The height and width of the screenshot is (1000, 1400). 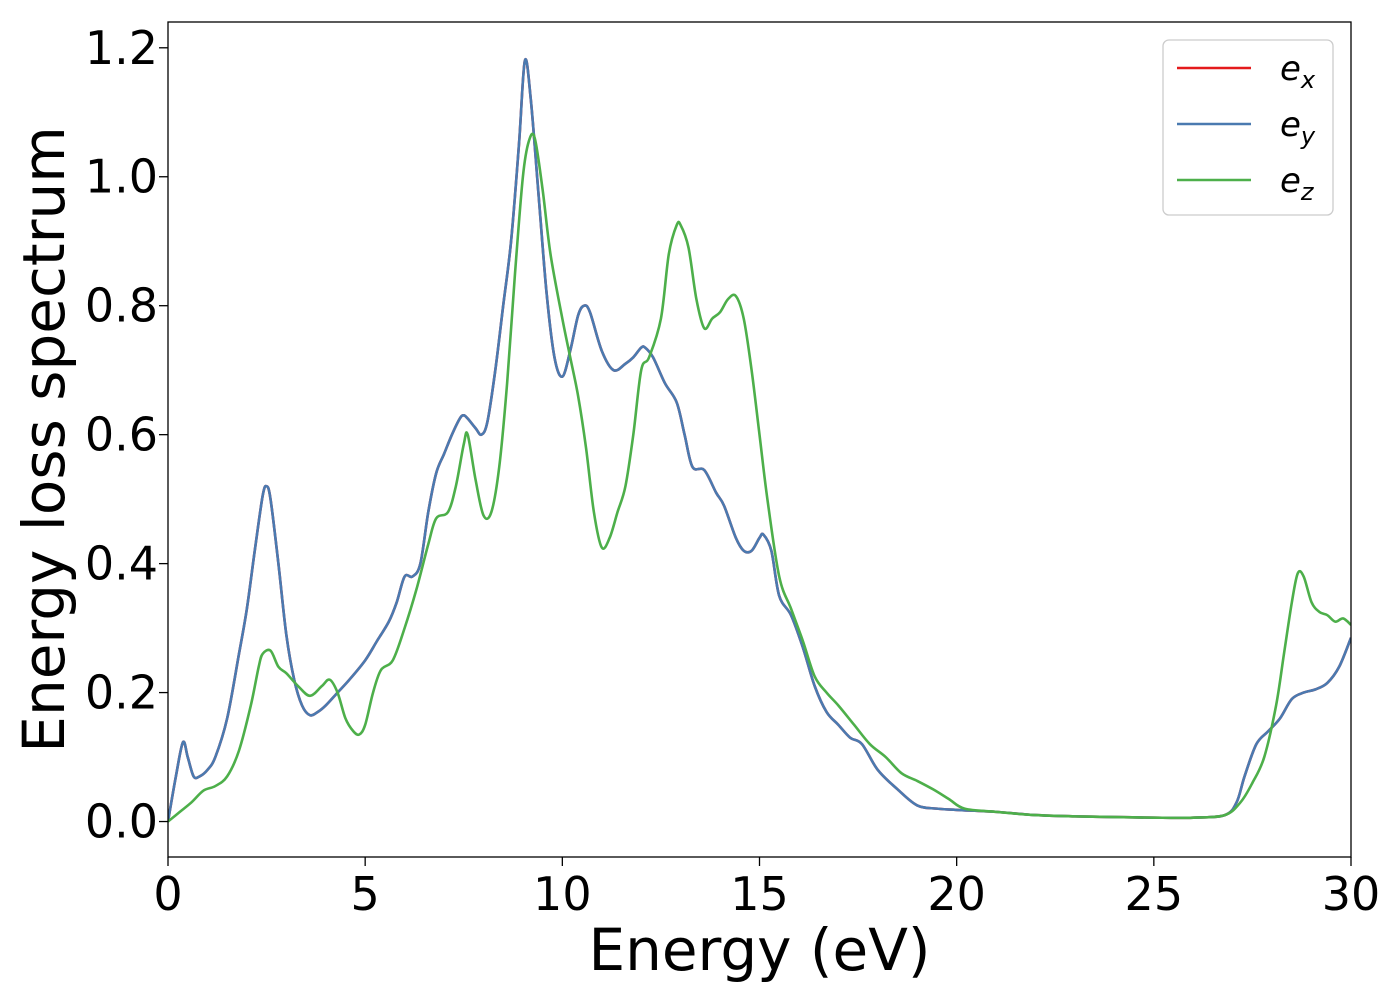 What do you see at coordinates (167, 894) in the screenshot?
I see `x-tick-label: 0` at bounding box center [167, 894].